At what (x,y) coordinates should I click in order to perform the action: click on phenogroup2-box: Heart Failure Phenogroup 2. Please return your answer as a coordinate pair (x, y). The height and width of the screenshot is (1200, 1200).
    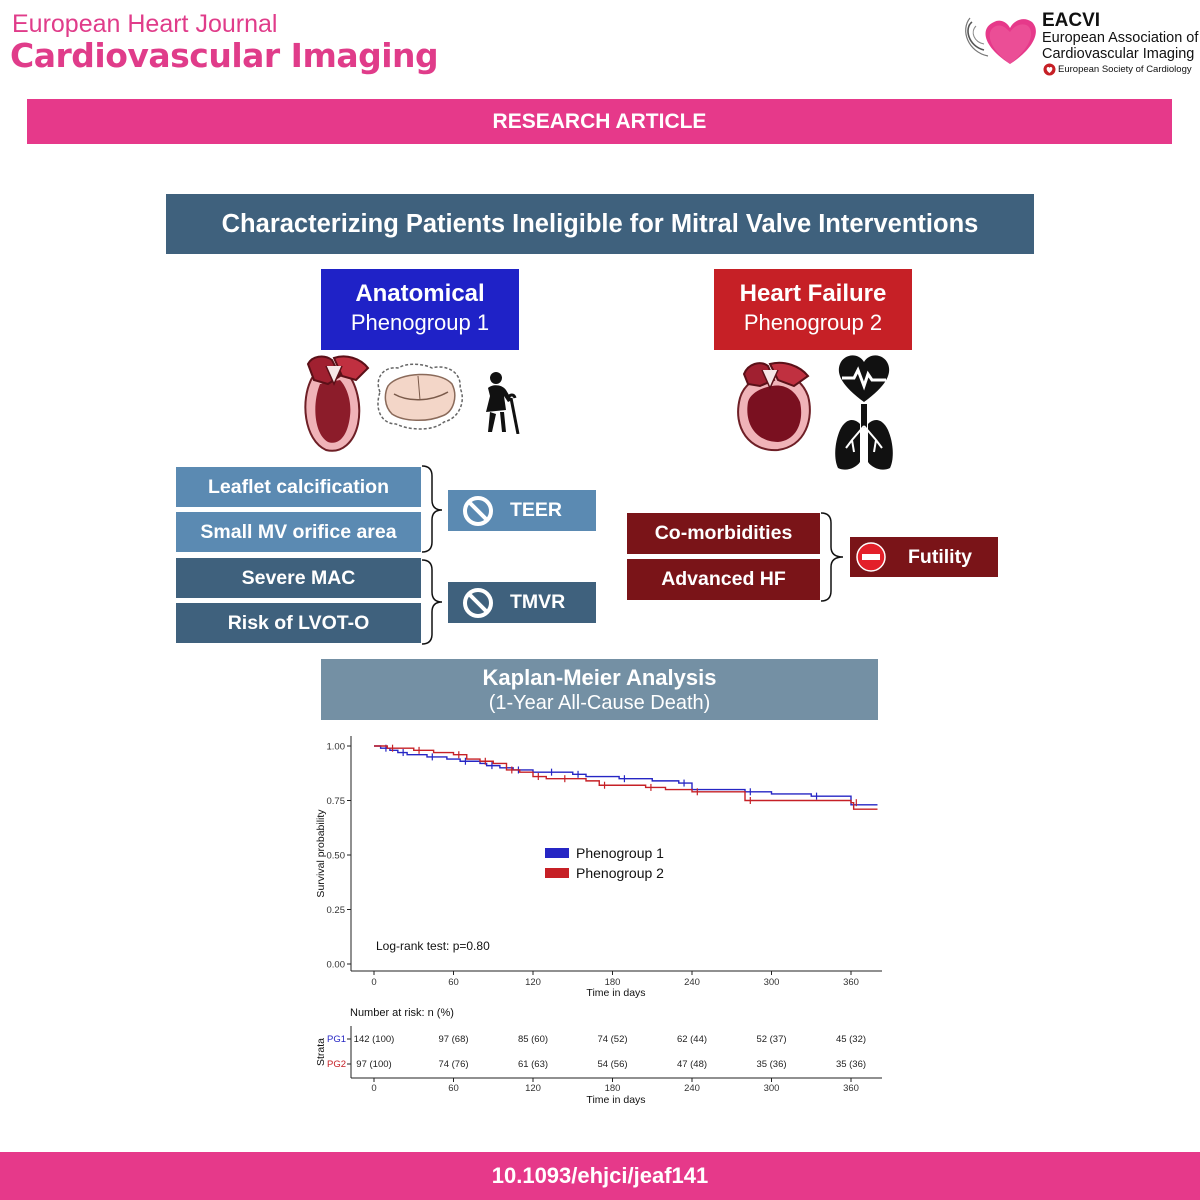
    Looking at the image, I should click on (813, 309).